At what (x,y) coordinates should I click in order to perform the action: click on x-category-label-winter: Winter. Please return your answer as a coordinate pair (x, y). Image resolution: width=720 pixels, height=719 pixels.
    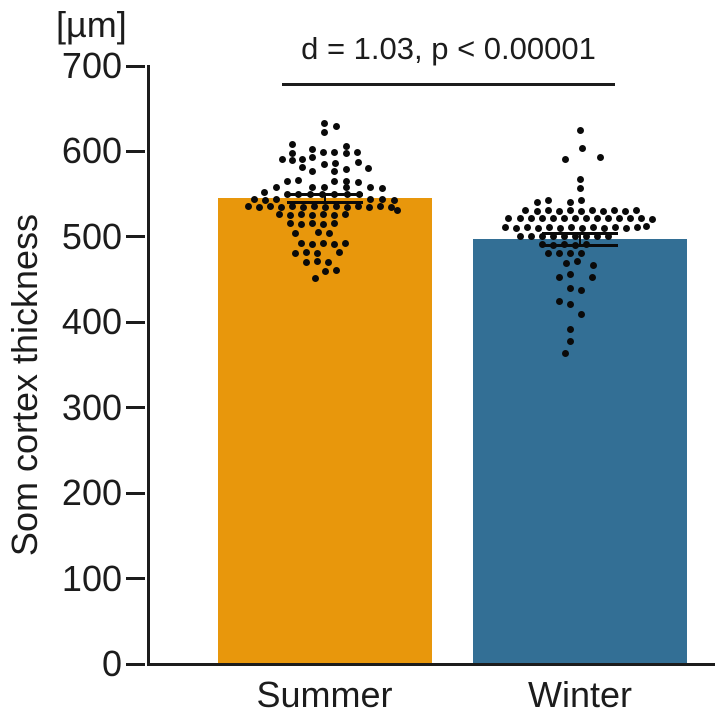
    Looking at the image, I should click on (579, 694).